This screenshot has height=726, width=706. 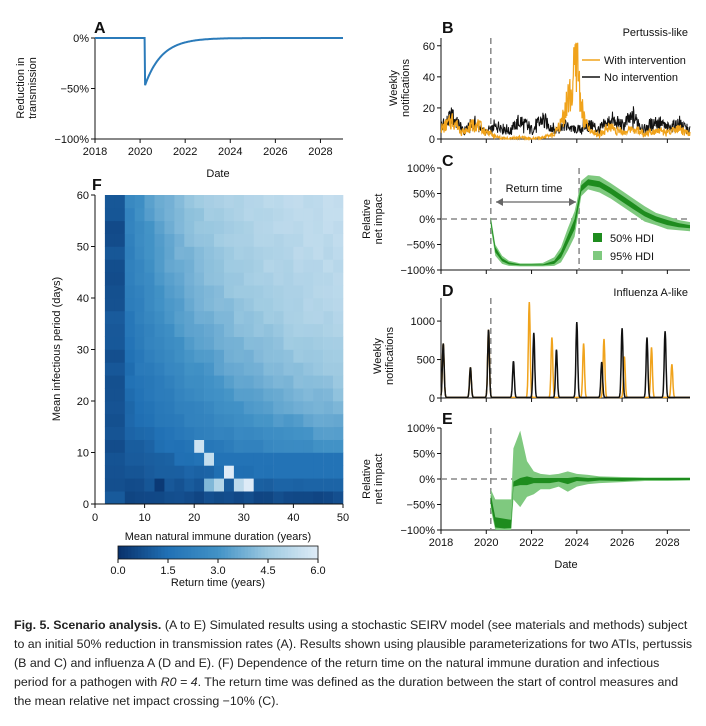 What do you see at coordinates (417, 271) in the screenshot?
I see `y-tick-label: −100%` at bounding box center [417, 271].